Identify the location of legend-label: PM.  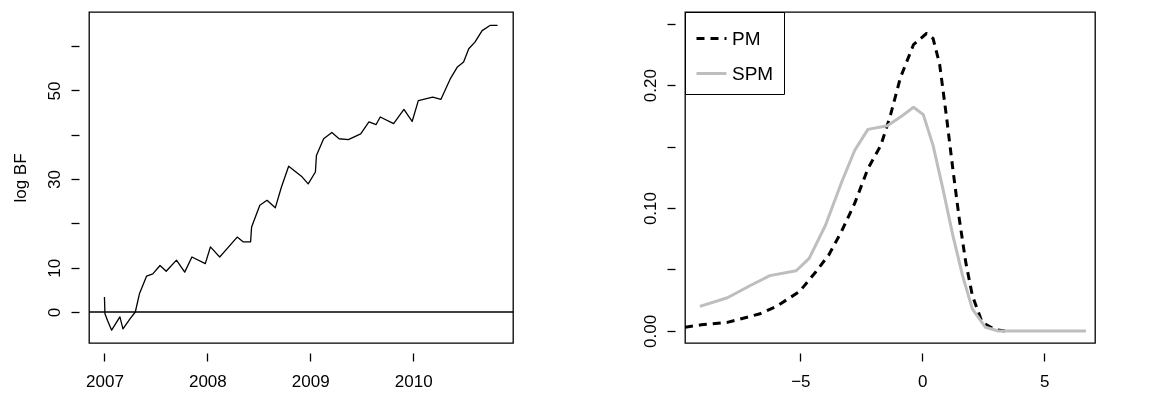
(746, 38).